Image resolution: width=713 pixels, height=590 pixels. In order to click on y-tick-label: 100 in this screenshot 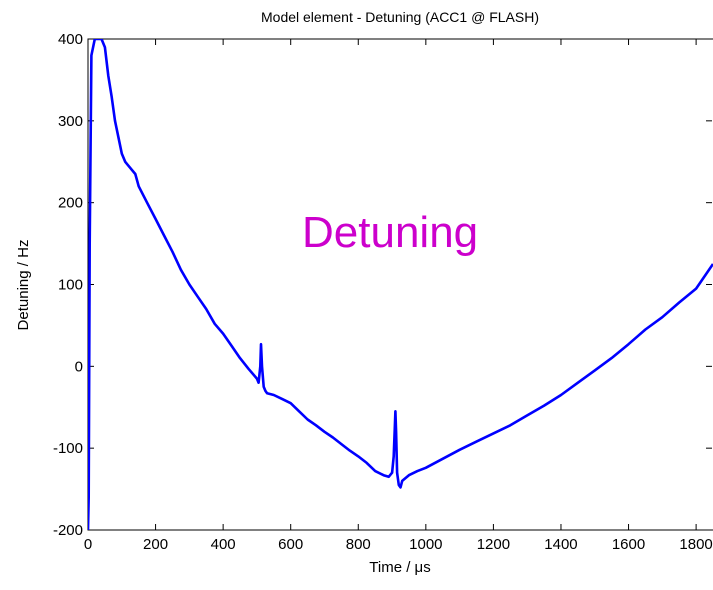, I will do `click(70, 285)`.